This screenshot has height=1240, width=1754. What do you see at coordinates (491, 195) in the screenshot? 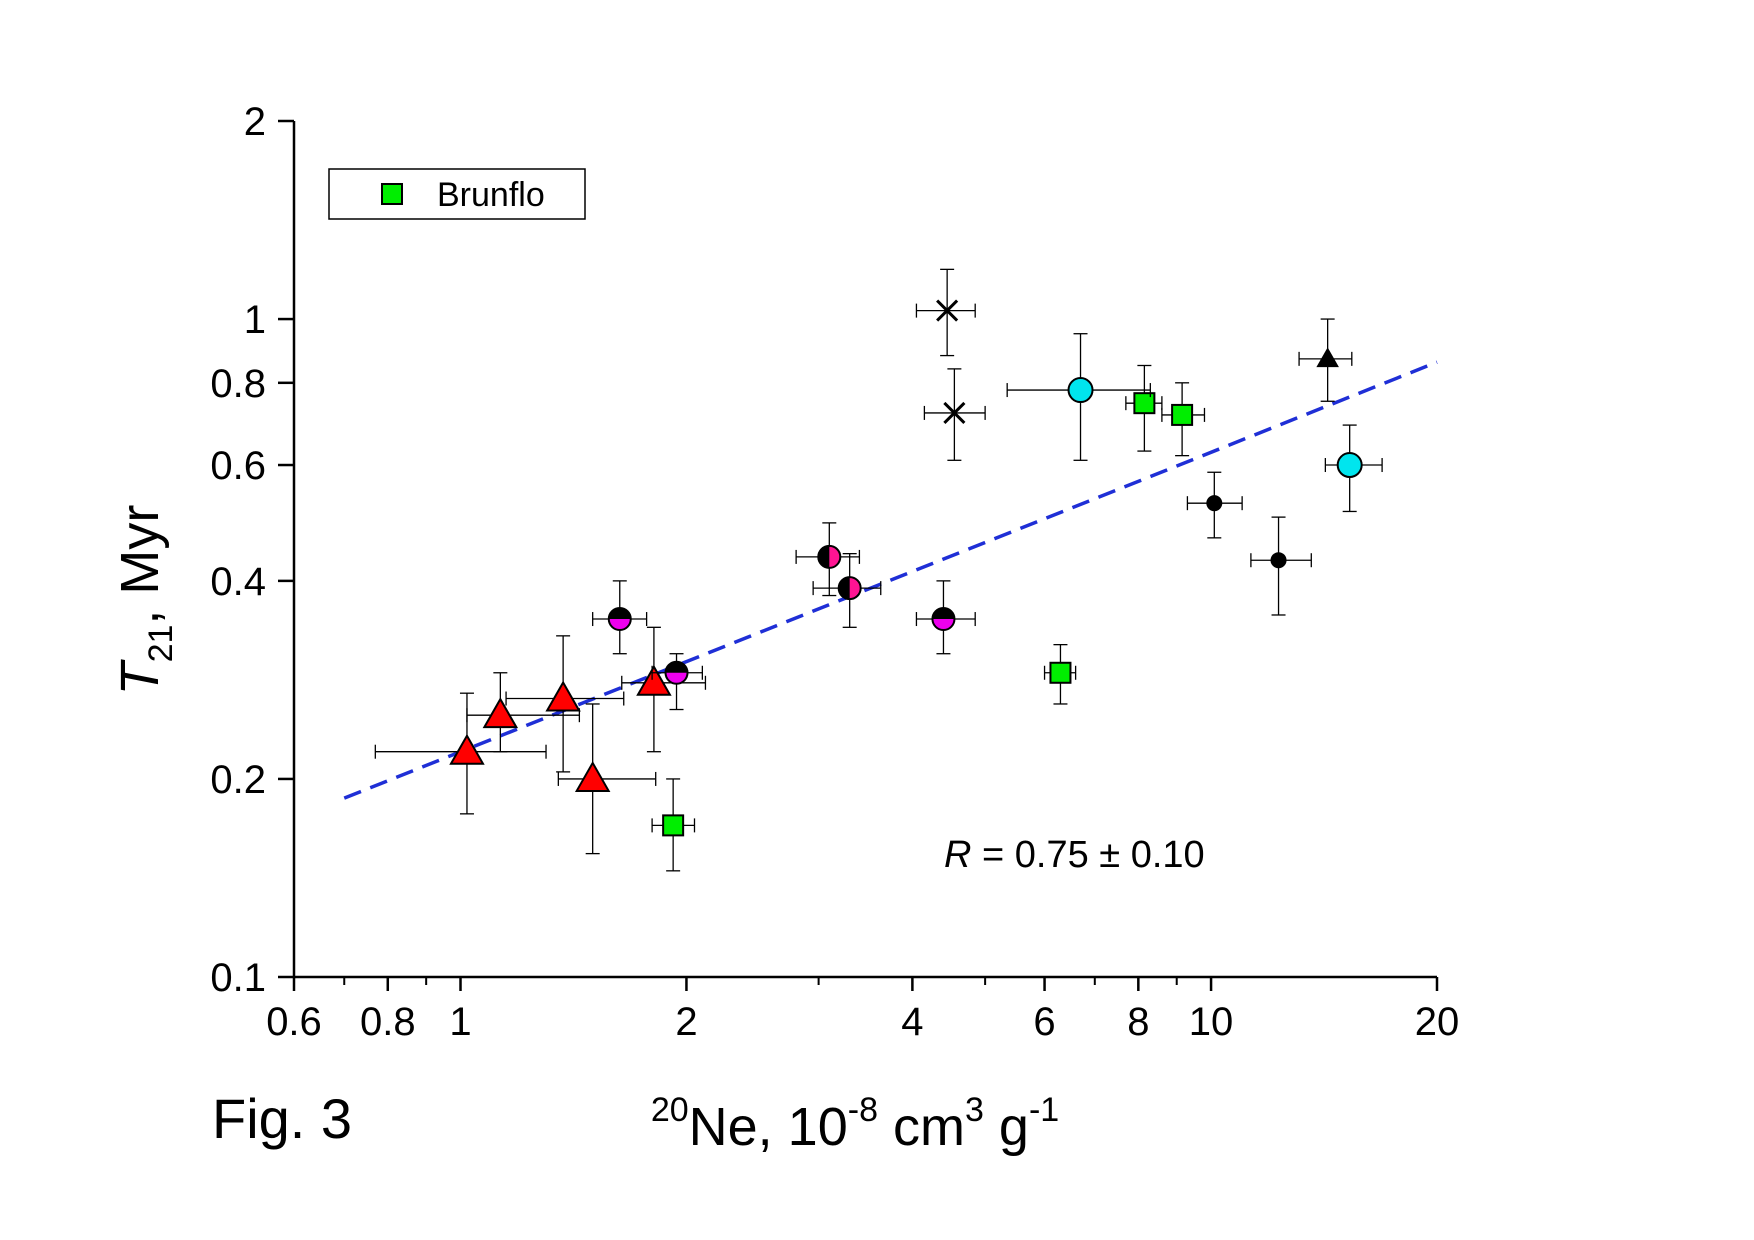
I see `legend-label-brunflo: Brunflo` at bounding box center [491, 195].